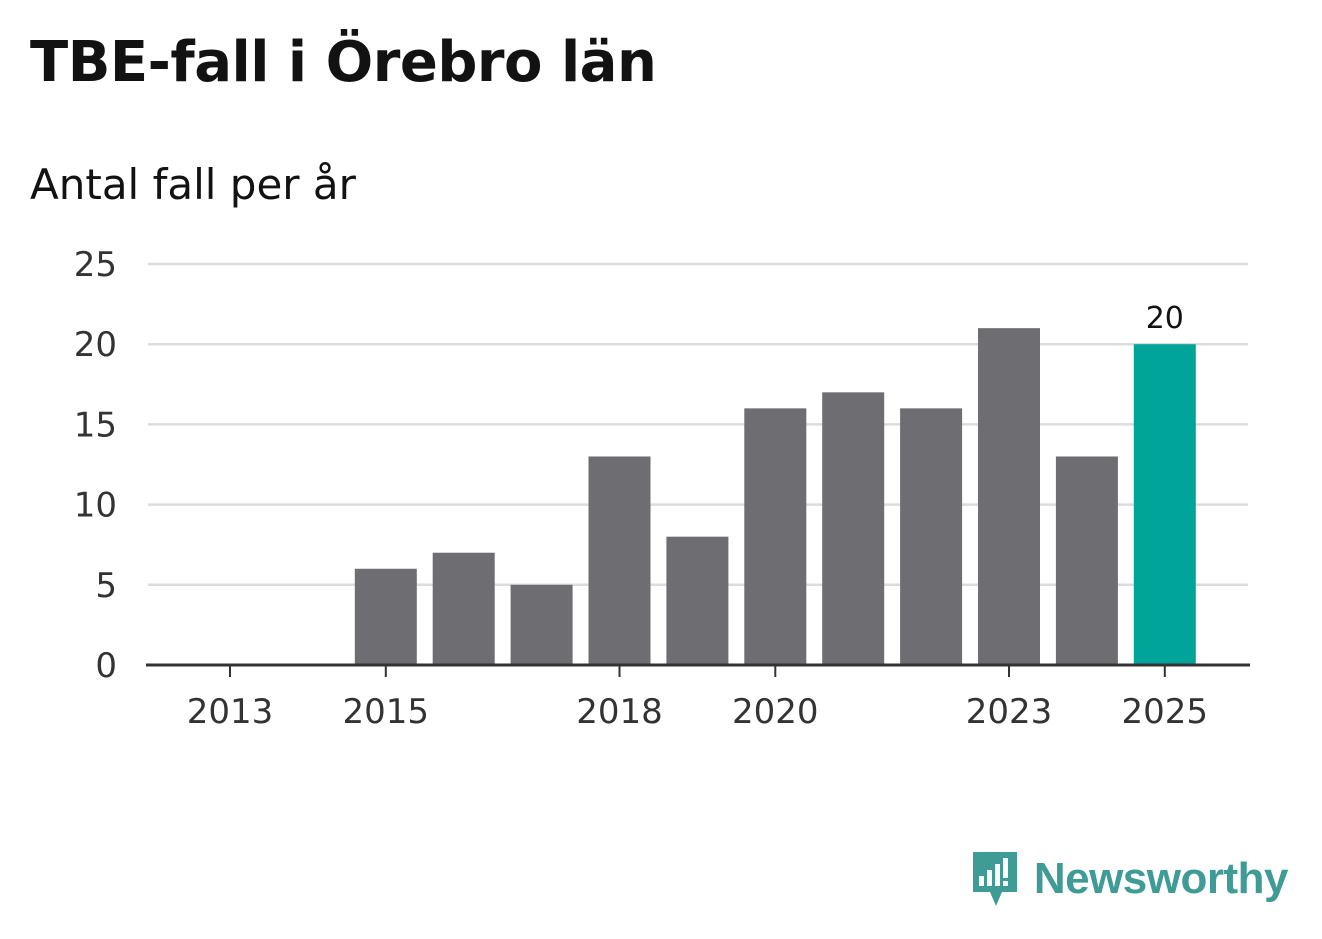 This screenshot has height=939, width=1322. I want to click on x-tick-label-2015: 2015, so click(386, 712).